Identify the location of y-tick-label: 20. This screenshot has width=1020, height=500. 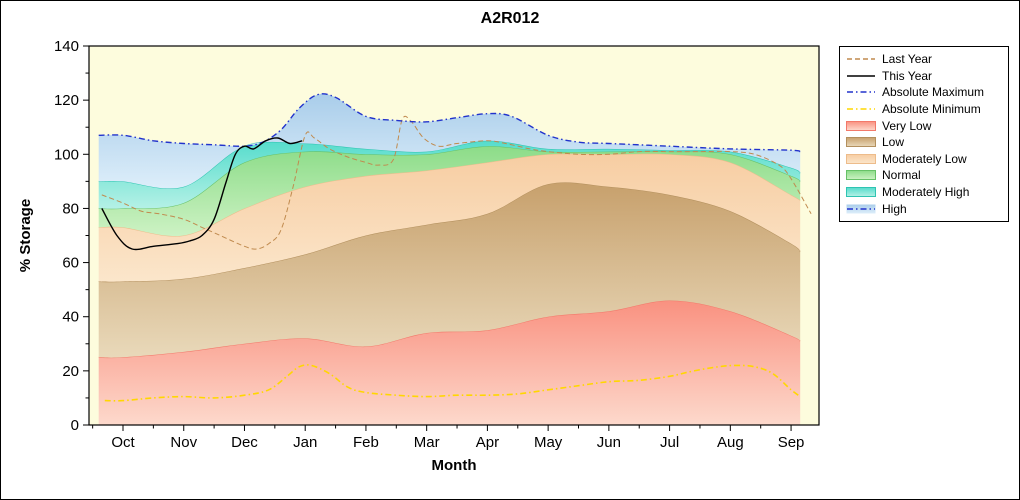
(70, 371).